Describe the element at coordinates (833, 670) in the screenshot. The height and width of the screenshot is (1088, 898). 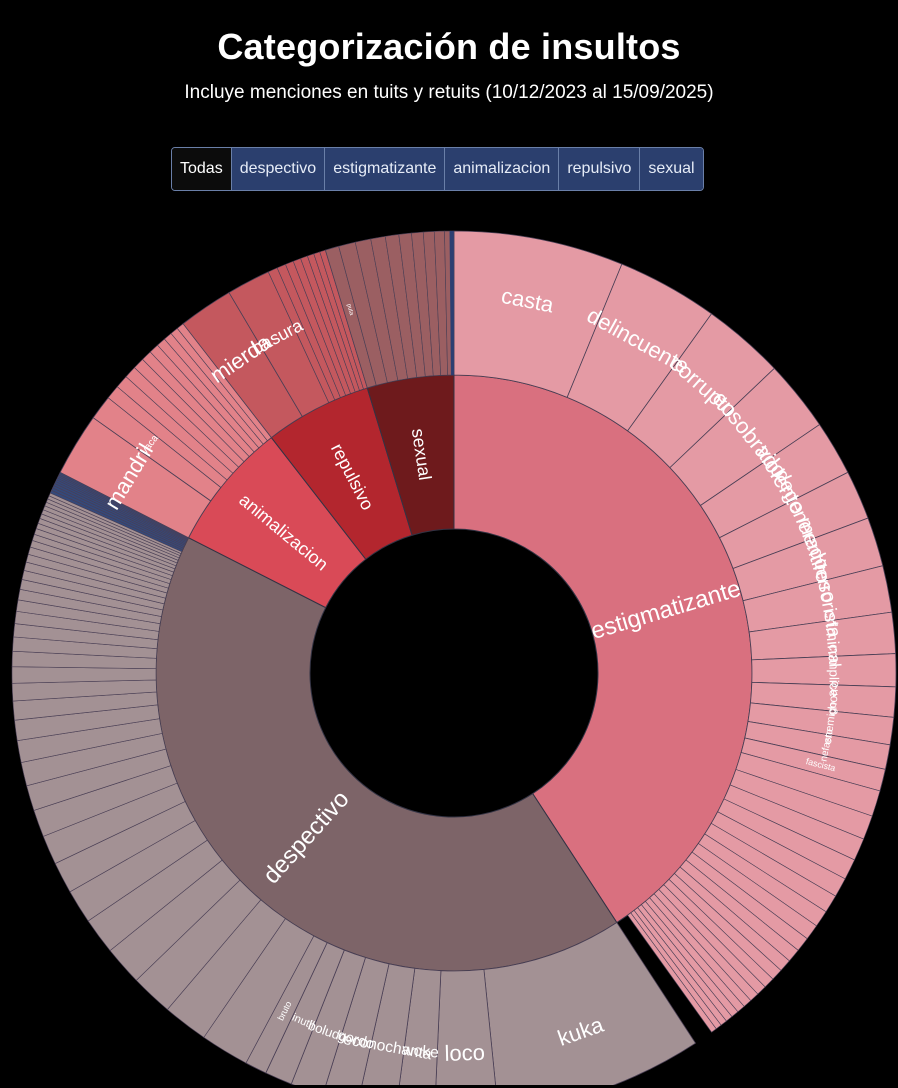
I see `sub-complice-label: complice` at that location.